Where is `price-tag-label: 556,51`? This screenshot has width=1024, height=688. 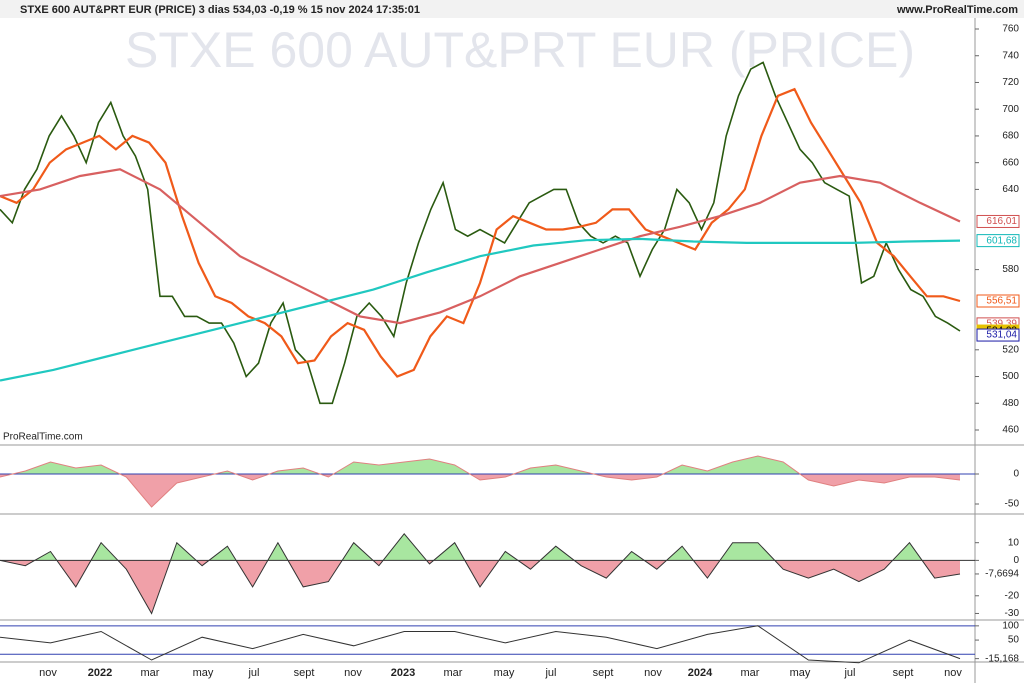 price-tag-label: 556,51 is located at coordinates (1001, 301).